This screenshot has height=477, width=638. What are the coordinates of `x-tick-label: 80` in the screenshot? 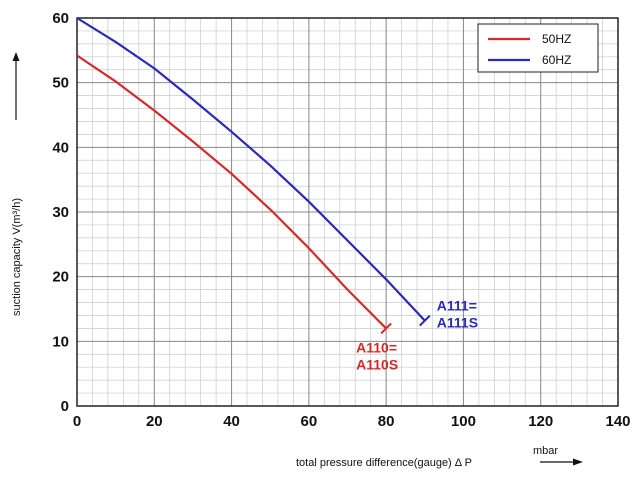 It's located at (386, 421).